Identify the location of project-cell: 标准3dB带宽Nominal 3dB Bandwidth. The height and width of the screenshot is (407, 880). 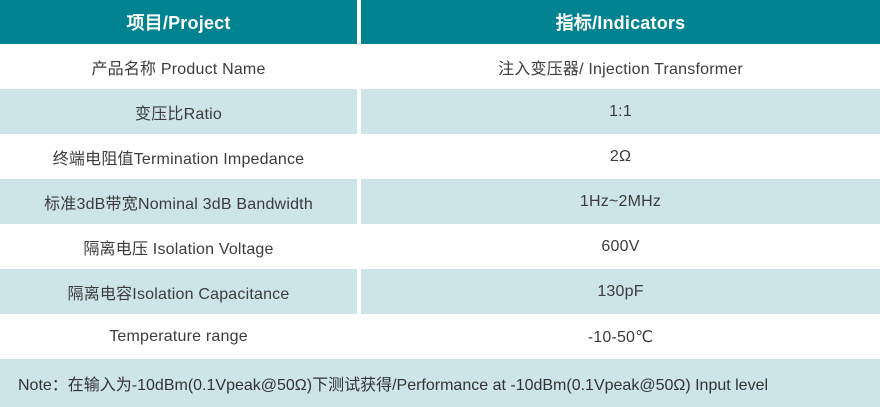
(178, 201).